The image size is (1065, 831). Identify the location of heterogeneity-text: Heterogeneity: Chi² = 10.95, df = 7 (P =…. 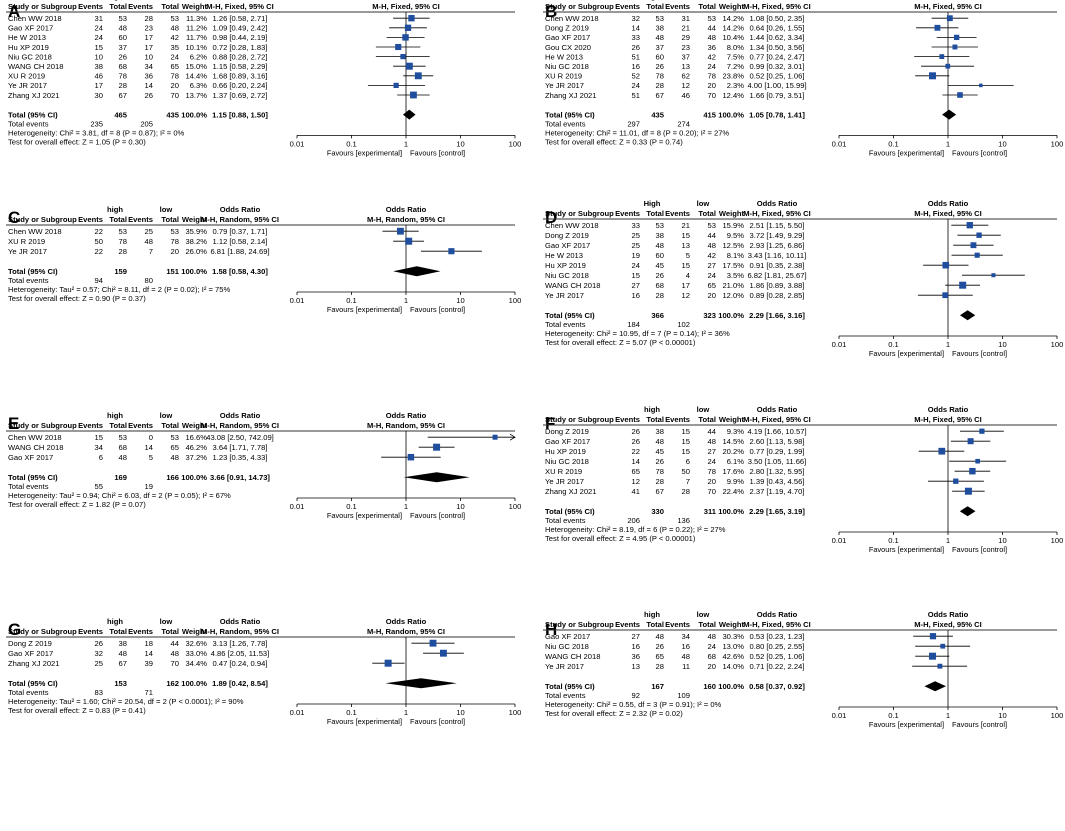
(637, 333).